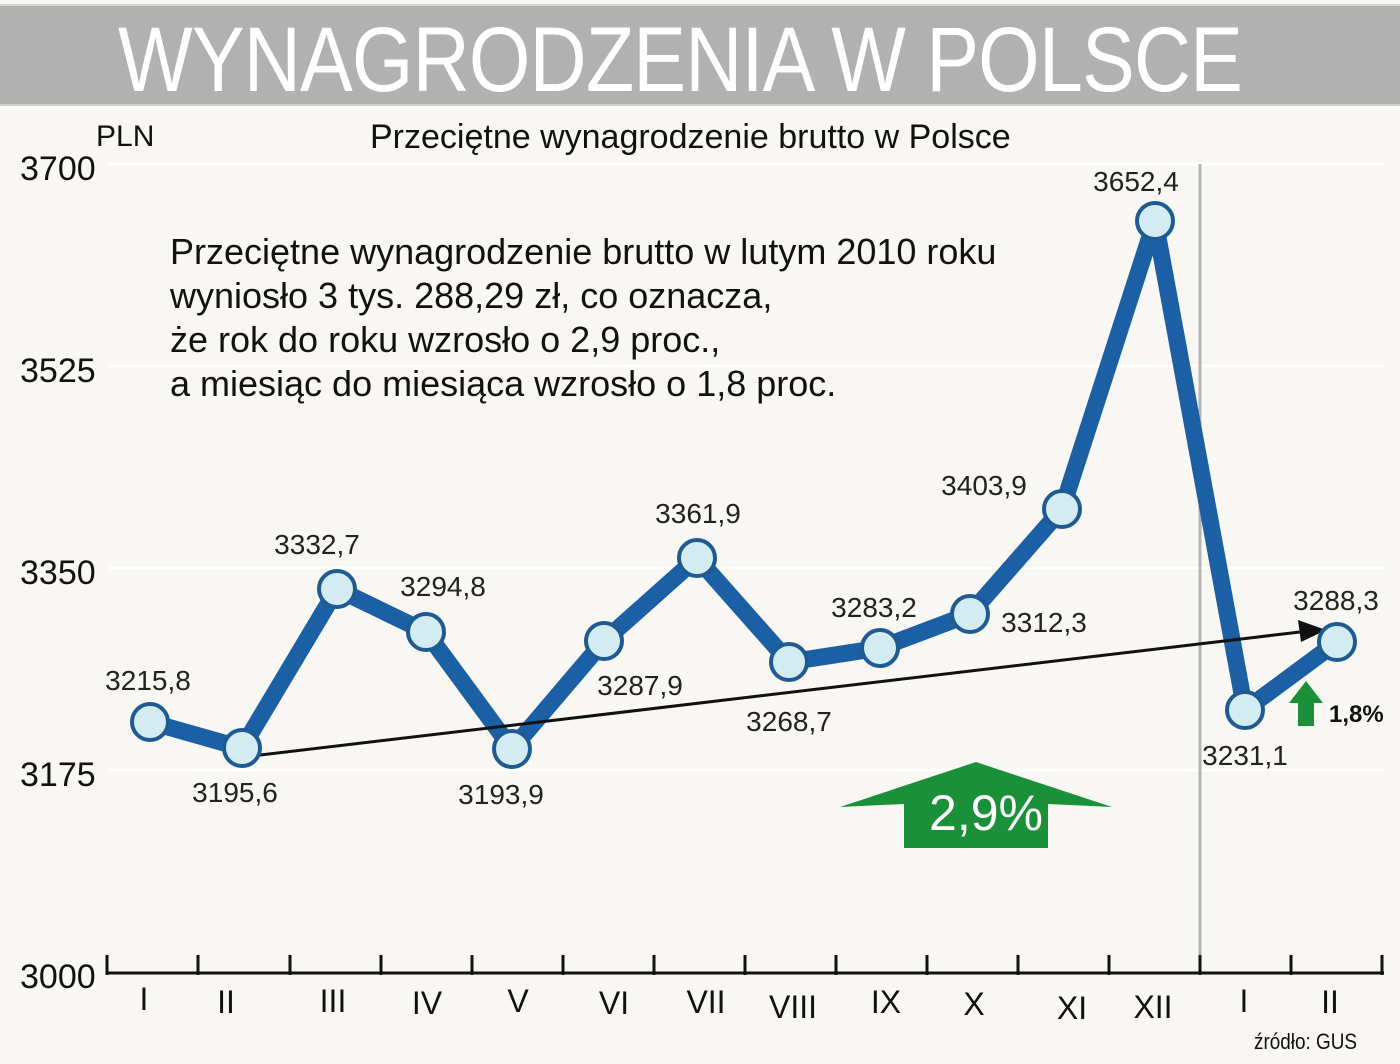 This screenshot has height=1064, width=1400. Describe the element at coordinates (443, 586) in the screenshot. I see `data-label: 3294,8` at that location.